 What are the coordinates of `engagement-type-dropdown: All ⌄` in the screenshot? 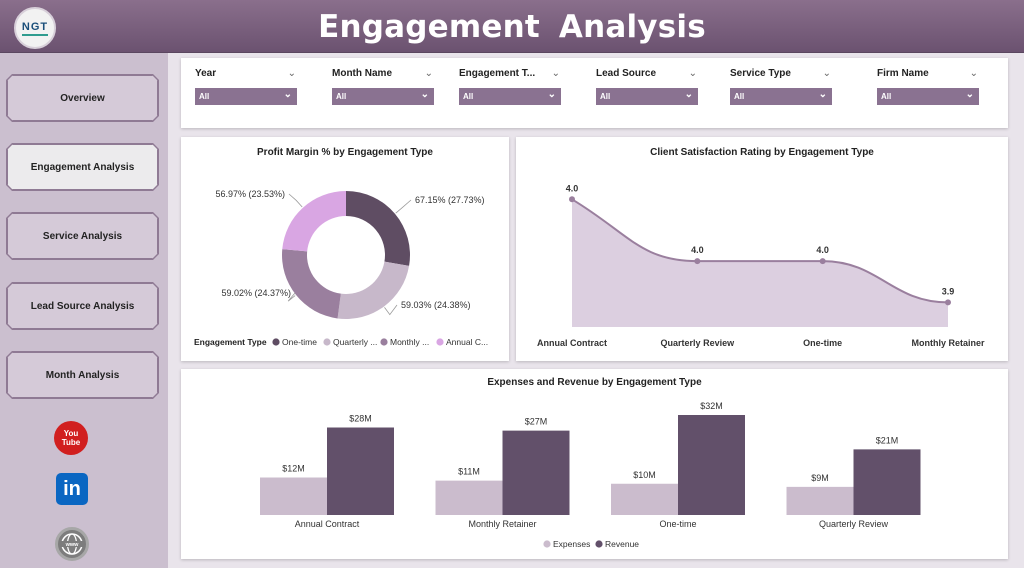 It's located at (510, 96).